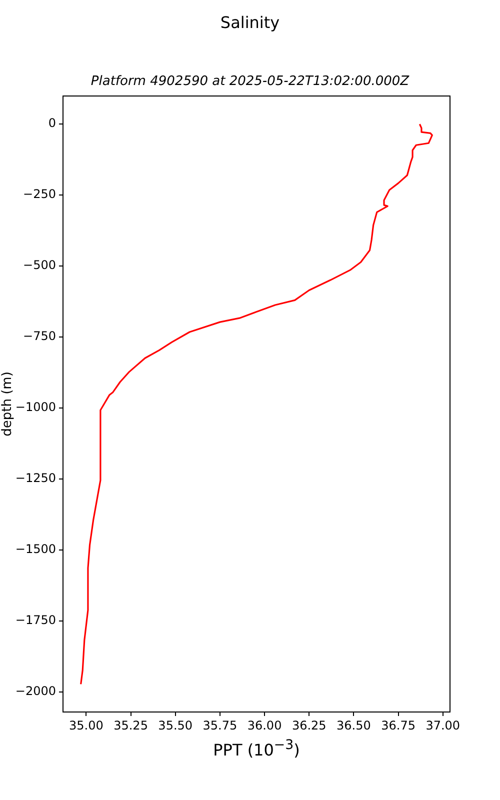 The width and height of the screenshot is (500, 800). Describe the element at coordinates (8, 404) in the screenshot. I see `y-axis-title: depth (m)` at that location.